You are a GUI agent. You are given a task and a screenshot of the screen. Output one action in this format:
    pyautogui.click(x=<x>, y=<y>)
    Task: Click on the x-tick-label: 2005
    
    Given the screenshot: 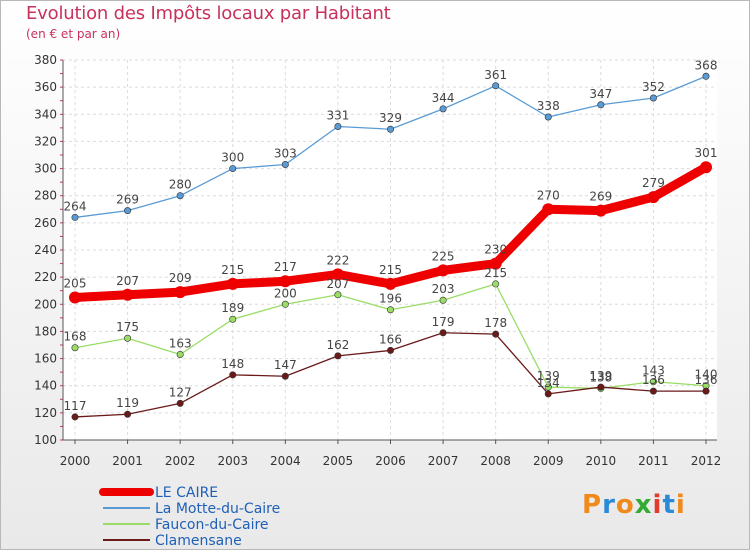 What is the action you would take?
    pyautogui.click(x=338, y=461)
    